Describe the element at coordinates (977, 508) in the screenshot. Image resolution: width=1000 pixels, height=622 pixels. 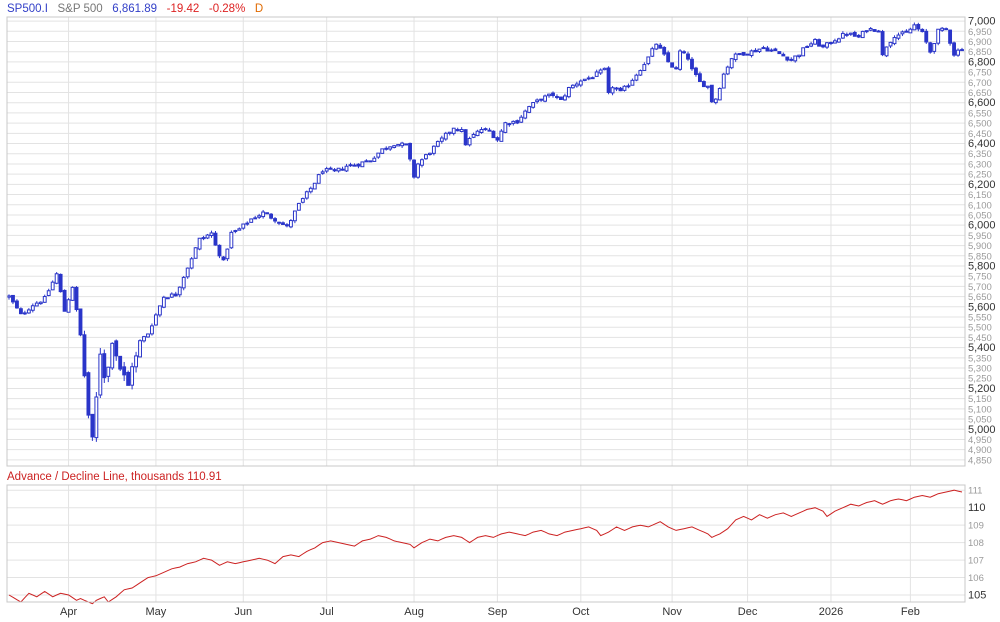
I see `ad-tick-label: 110` at that location.